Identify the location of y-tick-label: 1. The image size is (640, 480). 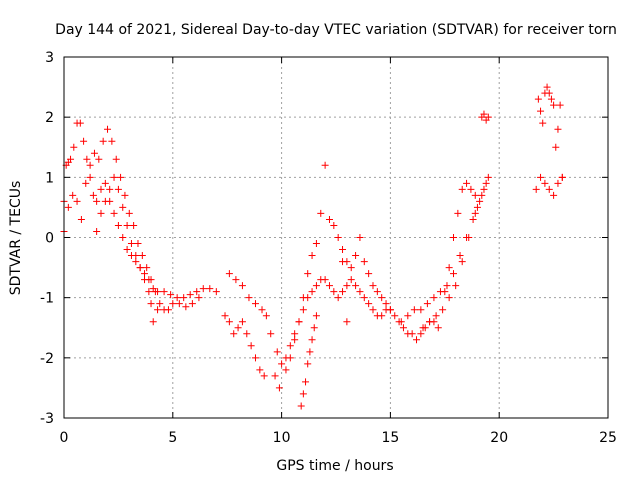
(49, 178).